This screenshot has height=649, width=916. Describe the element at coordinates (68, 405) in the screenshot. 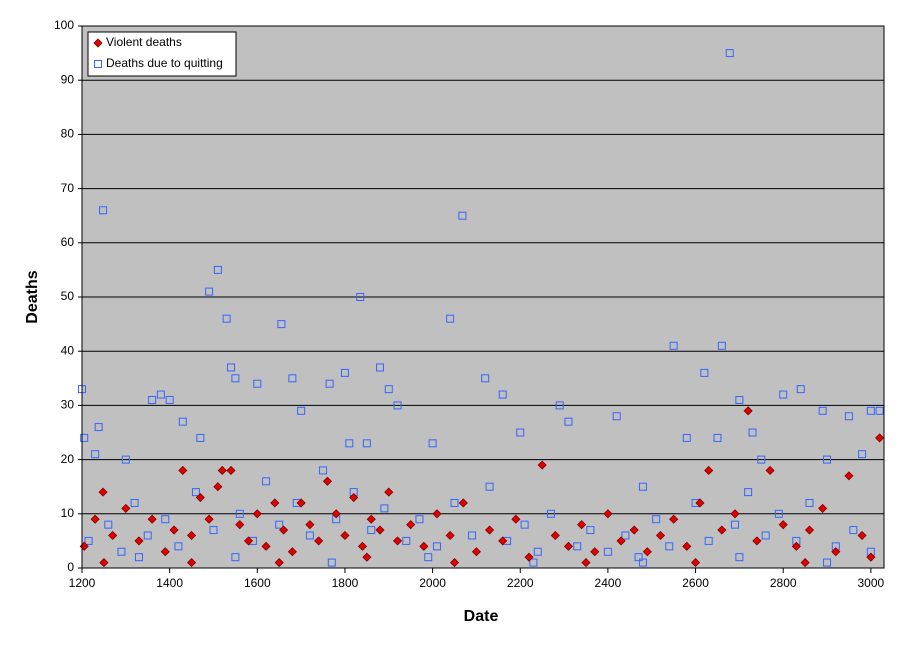

I see `y-tick-label: 30` at that location.